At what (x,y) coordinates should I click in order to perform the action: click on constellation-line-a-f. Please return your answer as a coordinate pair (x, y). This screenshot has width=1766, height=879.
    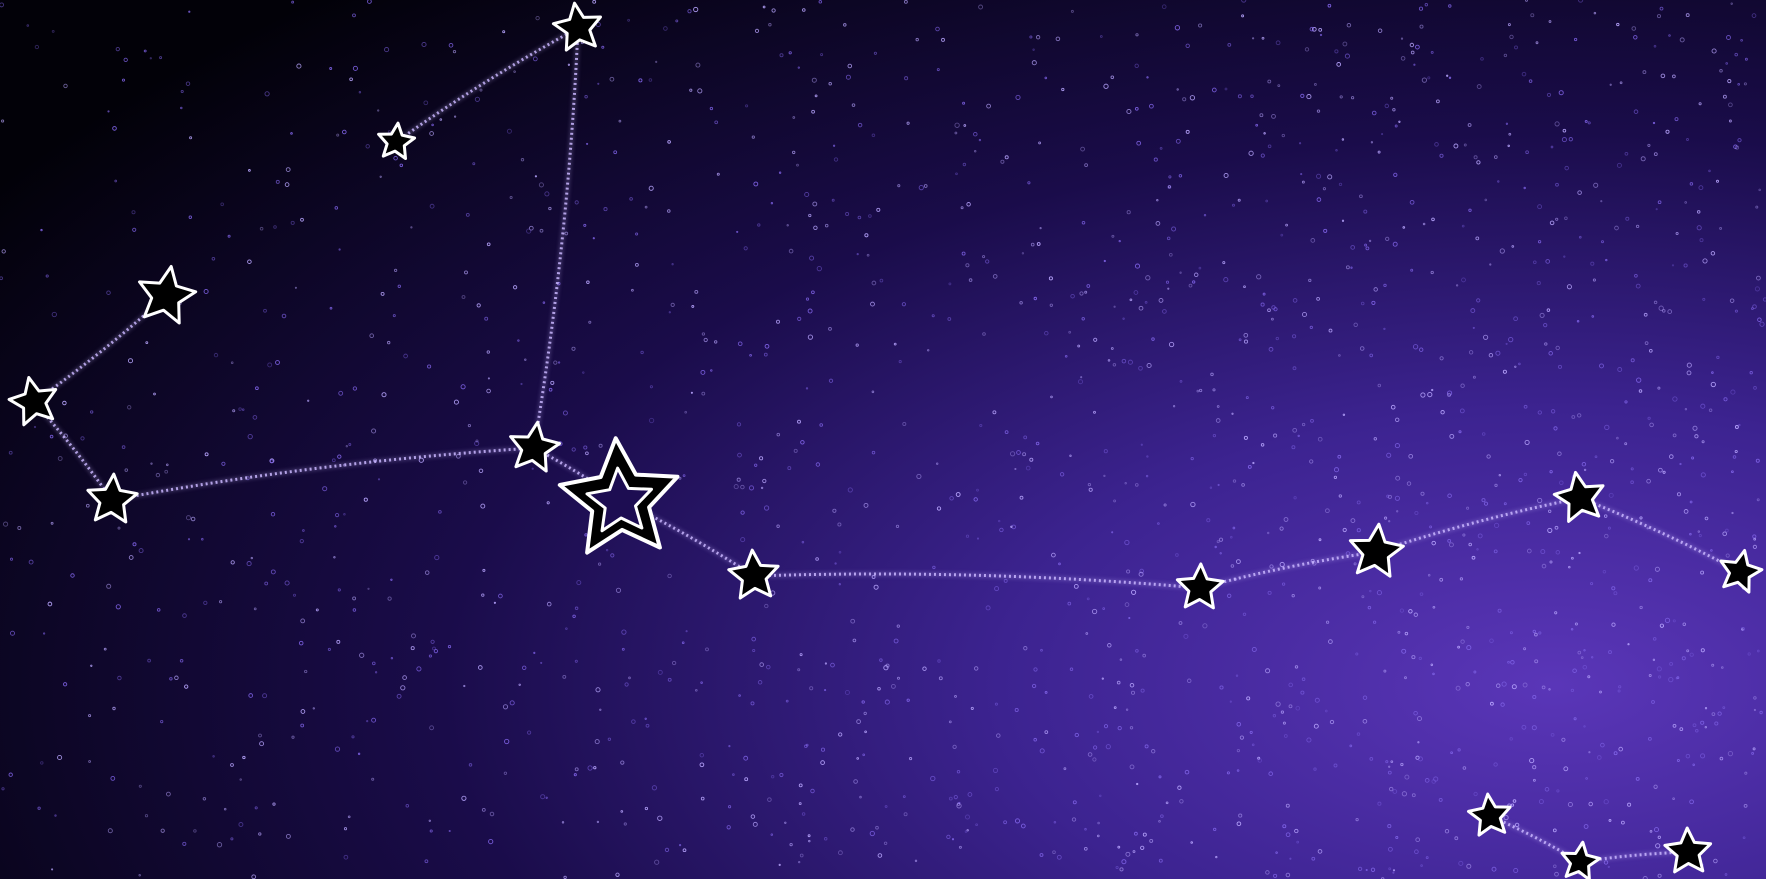
    Looking at the image, I should click on (556, 238).